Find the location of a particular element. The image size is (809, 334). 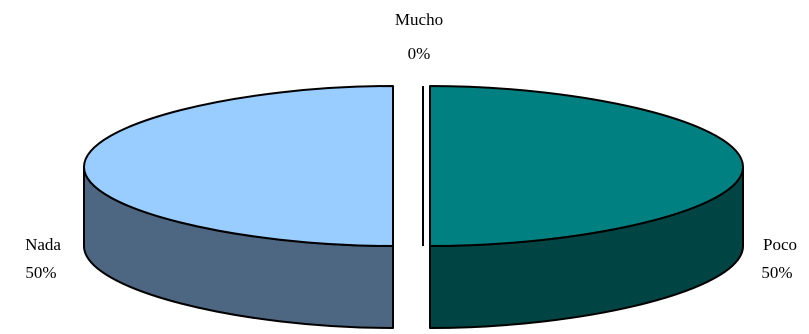

label-poco: Poco is located at coordinates (780, 244).